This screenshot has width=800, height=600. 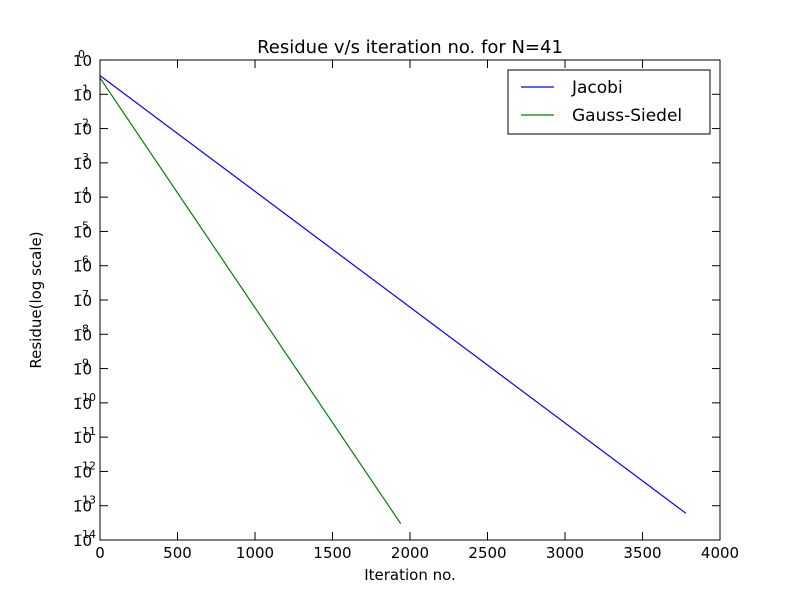 What do you see at coordinates (487, 553) in the screenshot?
I see `x-tick-label: 2500` at bounding box center [487, 553].